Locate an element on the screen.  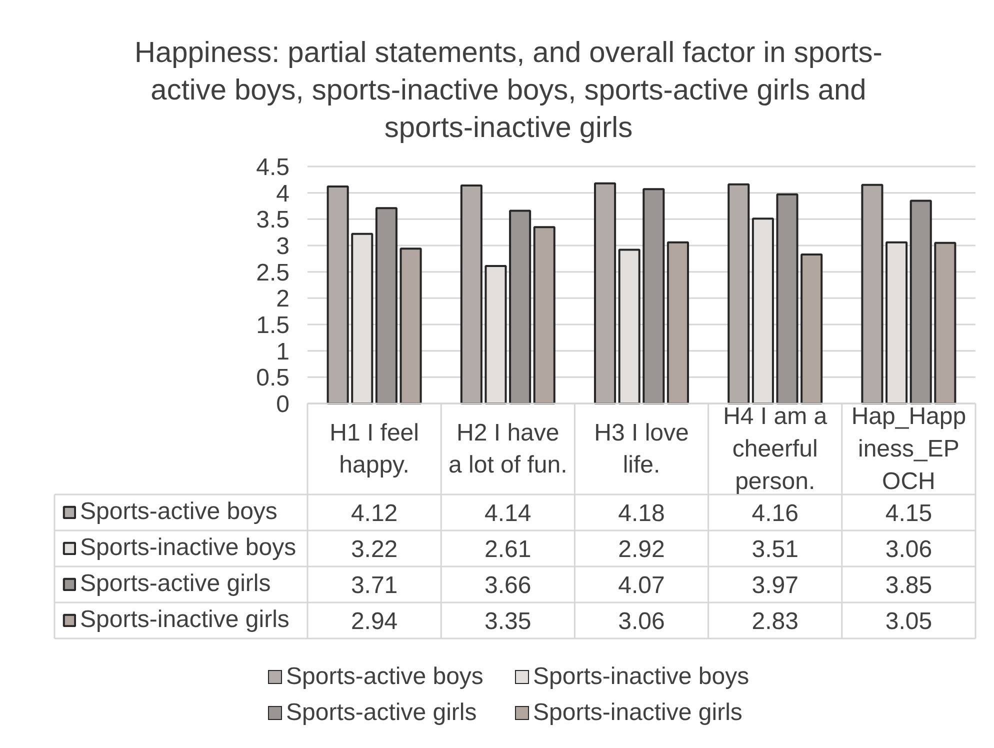
data-label: 3.97 is located at coordinates (775, 585).